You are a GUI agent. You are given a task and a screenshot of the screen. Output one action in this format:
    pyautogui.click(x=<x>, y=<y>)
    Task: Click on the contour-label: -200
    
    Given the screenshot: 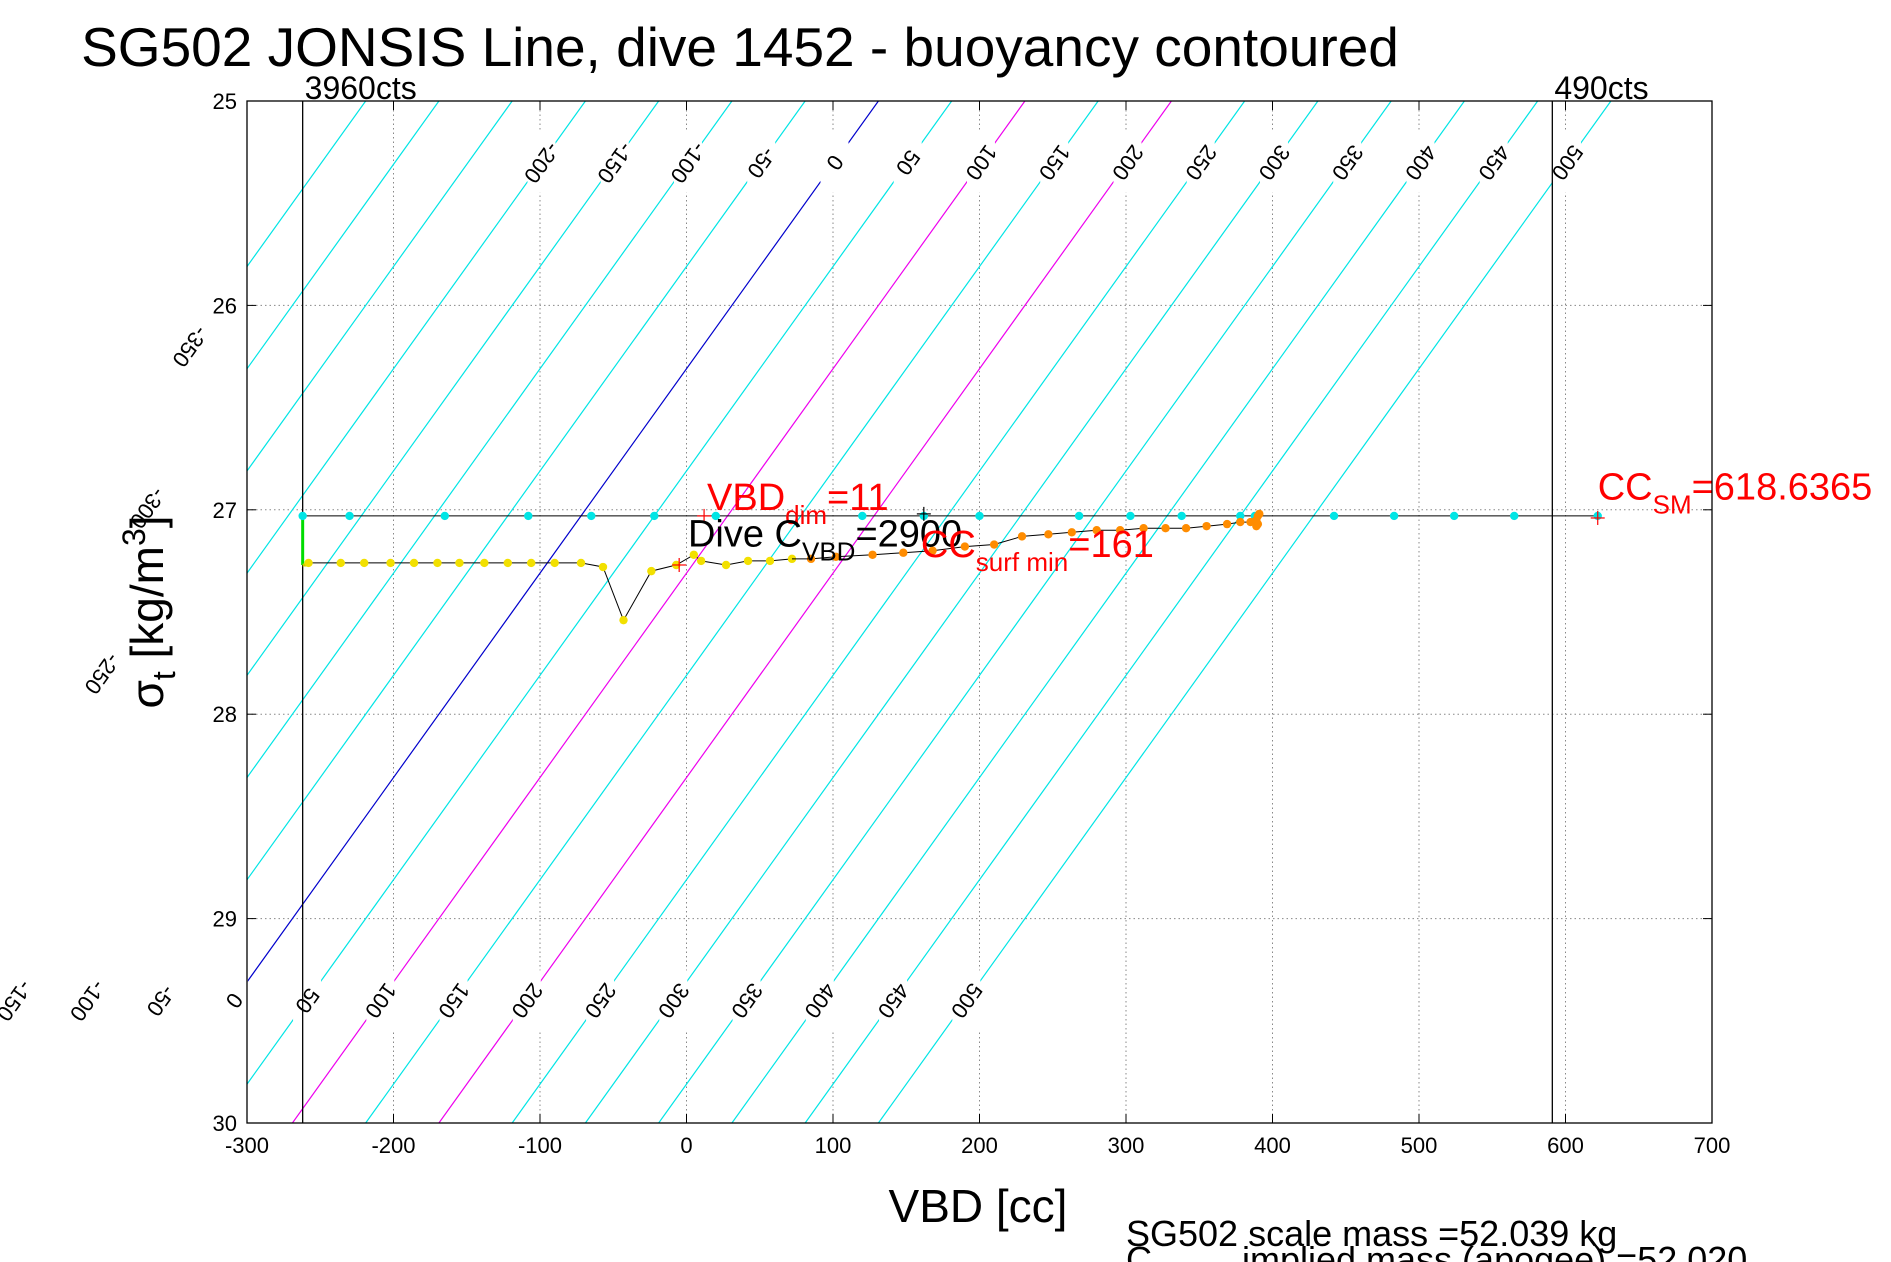 What is the action you would take?
    pyautogui.click(x=542, y=162)
    